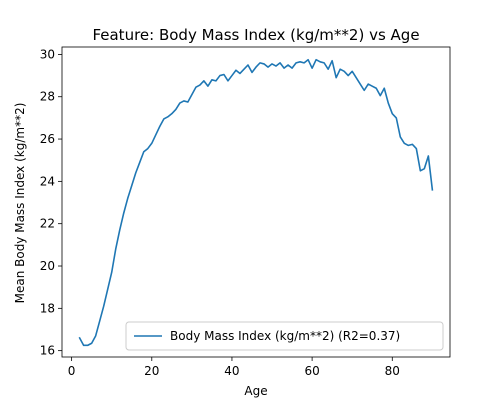 The height and width of the screenshot is (400, 500). What do you see at coordinates (231, 371) in the screenshot?
I see `x-tick-label: 40` at bounding box center [231, 371].